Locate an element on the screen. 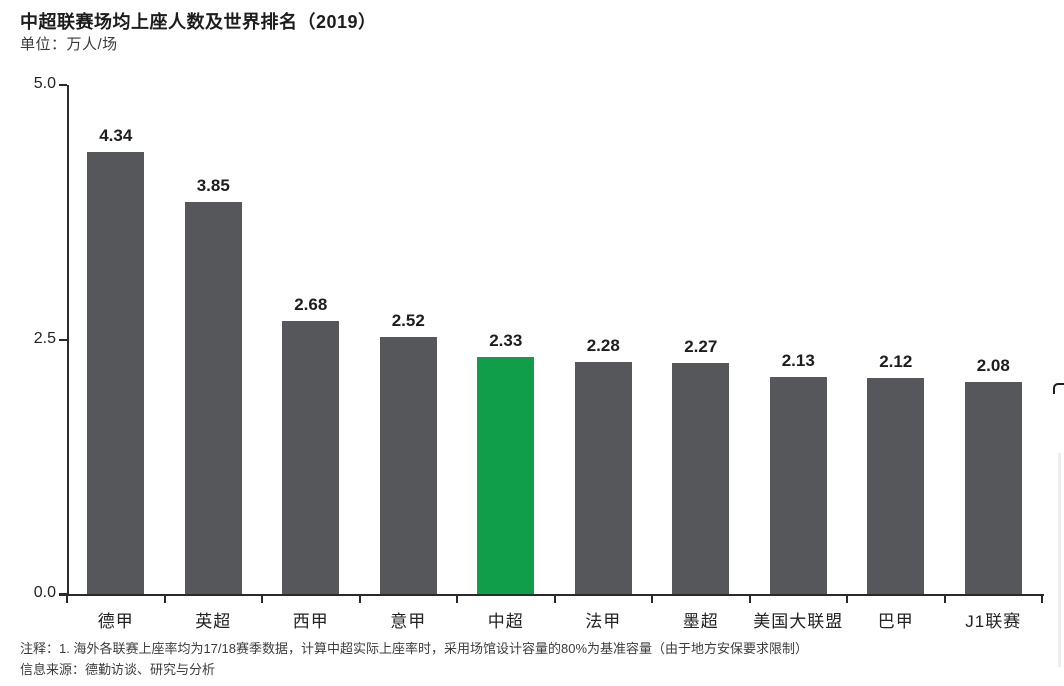 This screenshot has height=686, width=1064. bar-category-label: 中超 is located at coordinates (505, 621).